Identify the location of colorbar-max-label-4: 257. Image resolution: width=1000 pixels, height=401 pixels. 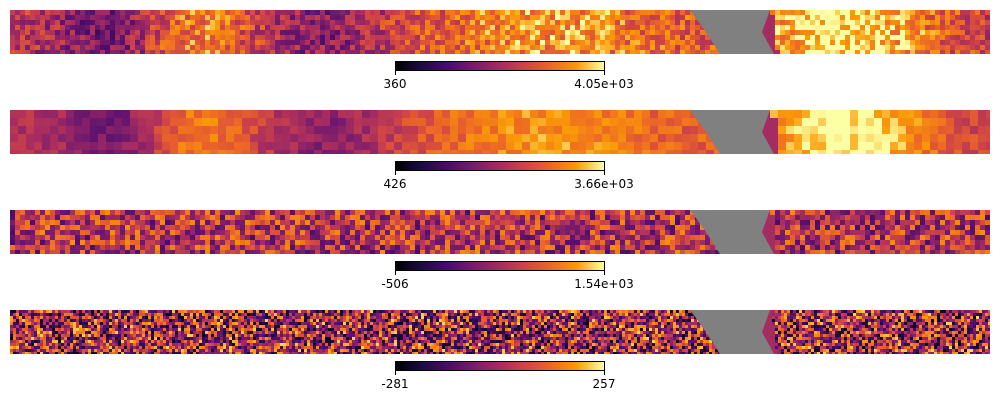
(604, 384).